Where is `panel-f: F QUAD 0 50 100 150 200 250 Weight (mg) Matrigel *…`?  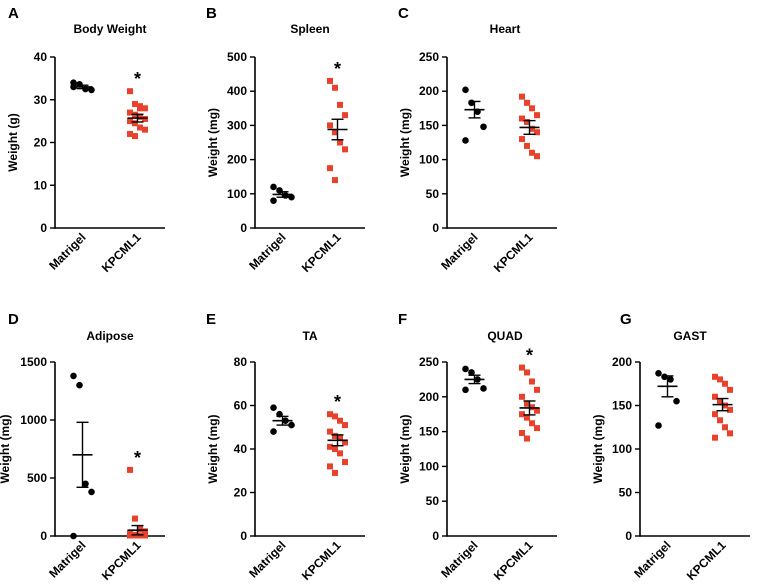 panel-f: F QUAD 0 50 100 150 200 250 Weight (mg) Matrigel *… is located at coordinates (477, 447).